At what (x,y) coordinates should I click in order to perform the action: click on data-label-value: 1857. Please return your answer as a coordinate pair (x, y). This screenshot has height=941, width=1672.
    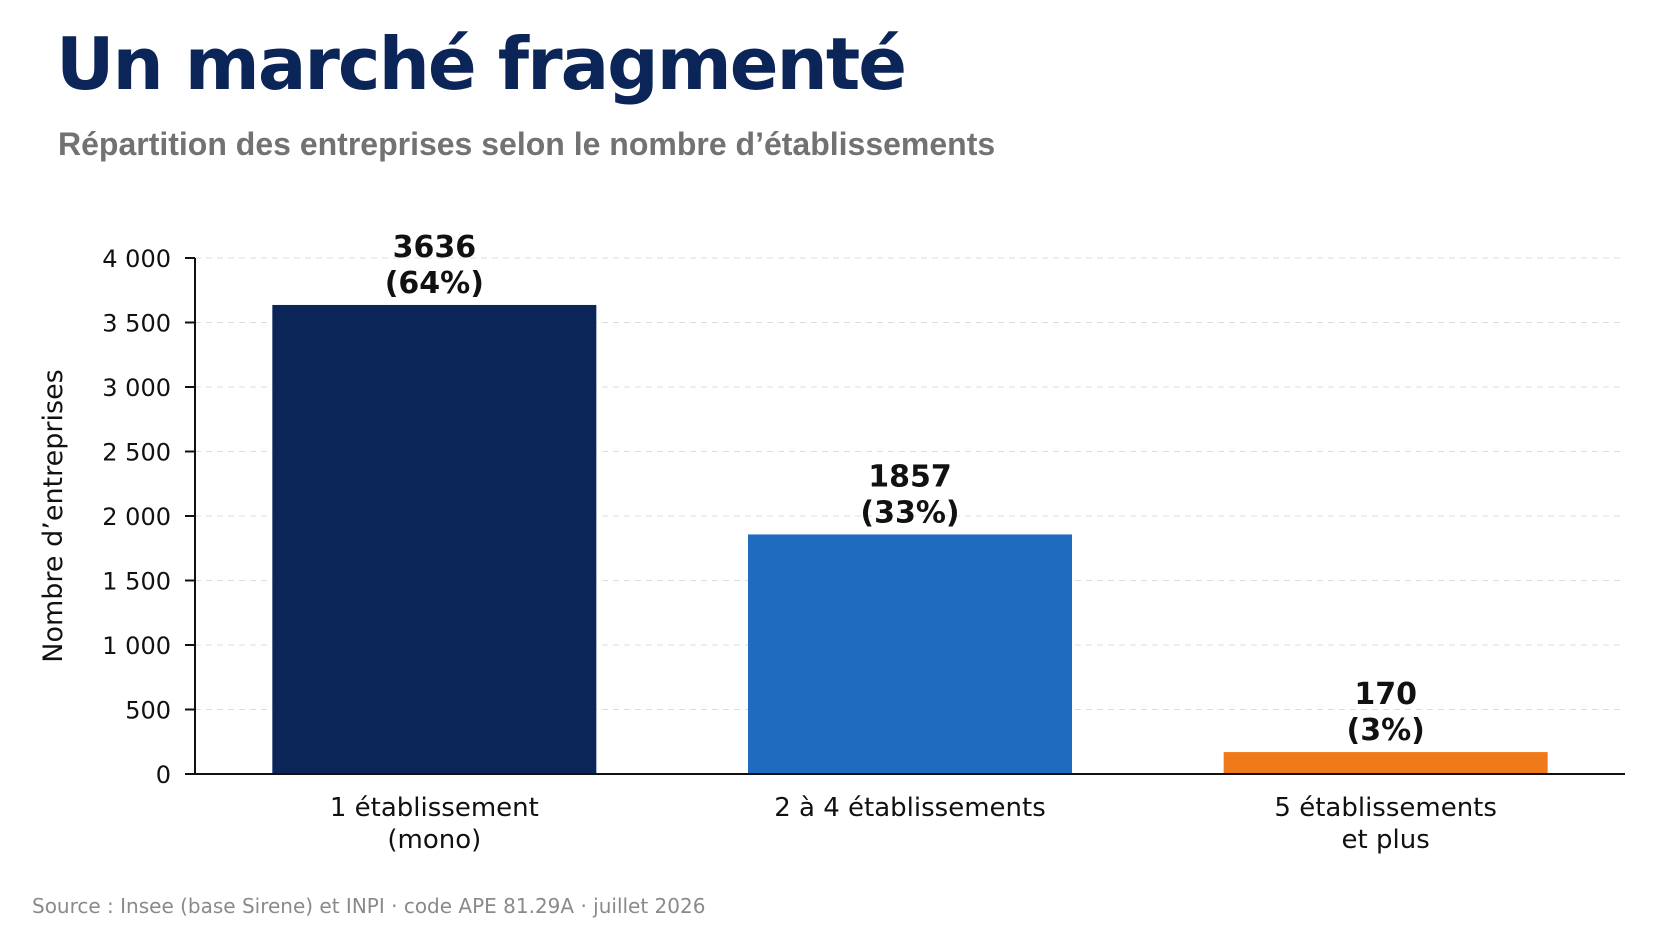
    Looking at the image, I should click on (910, 476).